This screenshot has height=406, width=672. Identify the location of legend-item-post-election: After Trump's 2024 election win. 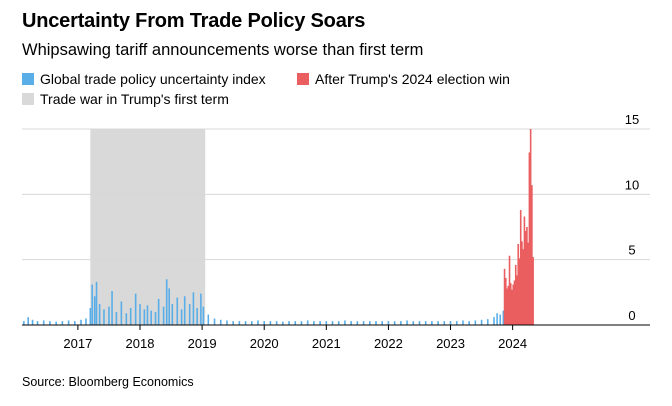
(403, 79).